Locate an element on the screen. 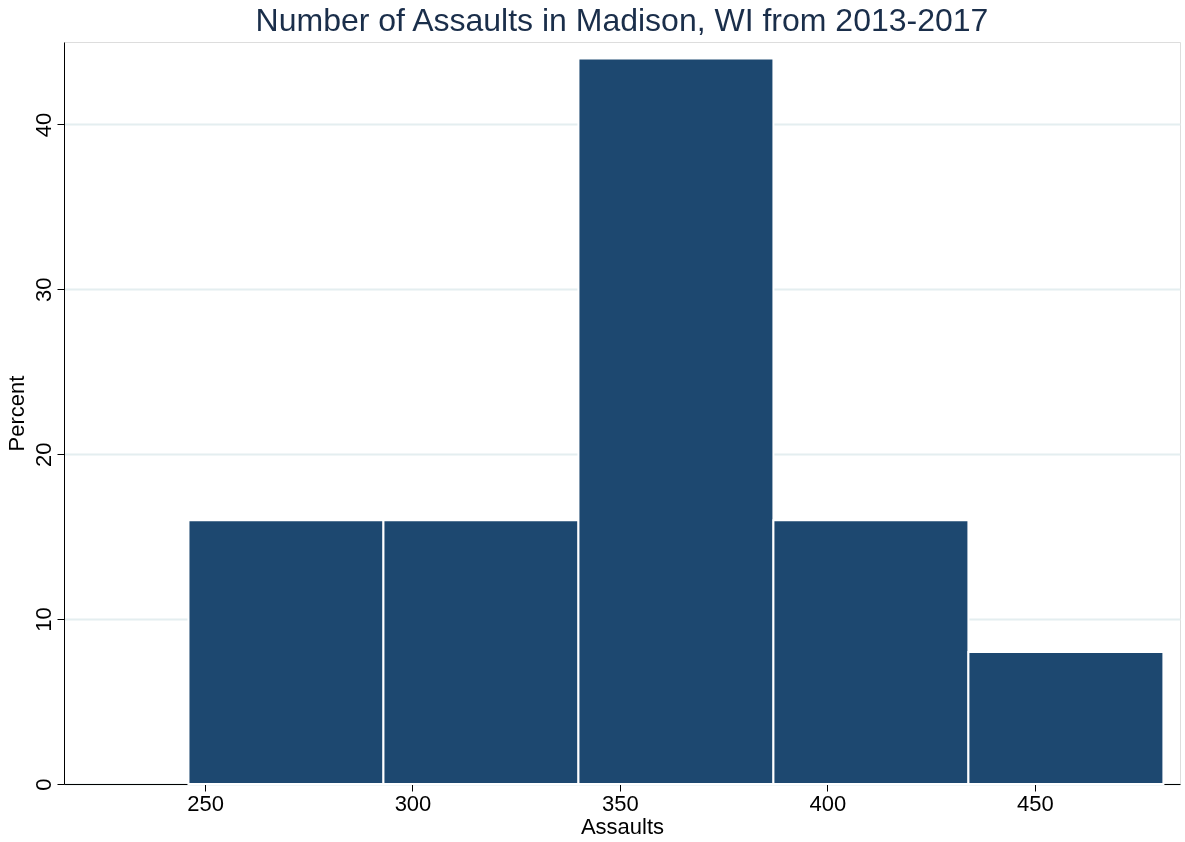 The width and height of the screenshot is (1185, 842). y-tick-label: 10 is located at coordinates (43, 619).